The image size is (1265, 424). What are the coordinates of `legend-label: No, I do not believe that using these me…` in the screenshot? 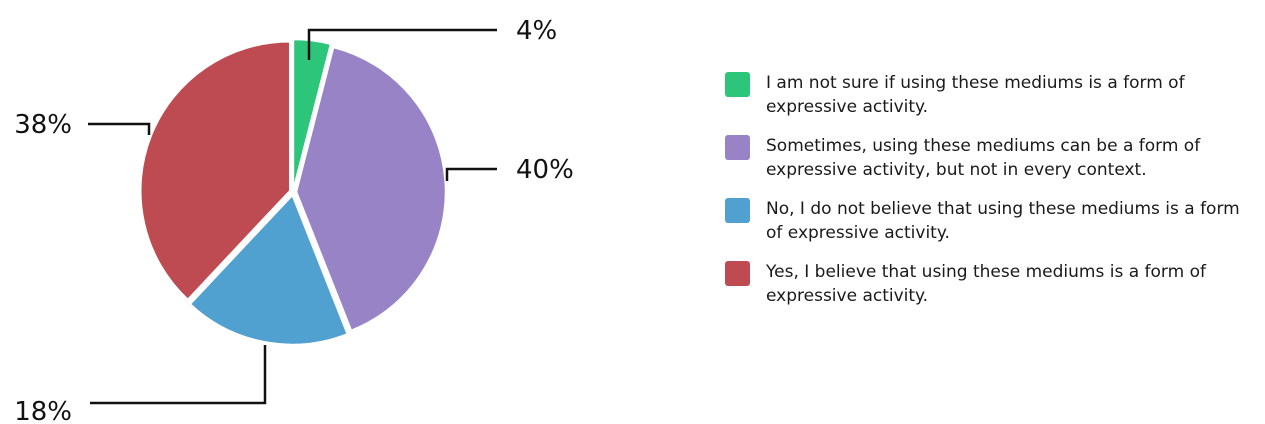 It's located at (1010, 221).